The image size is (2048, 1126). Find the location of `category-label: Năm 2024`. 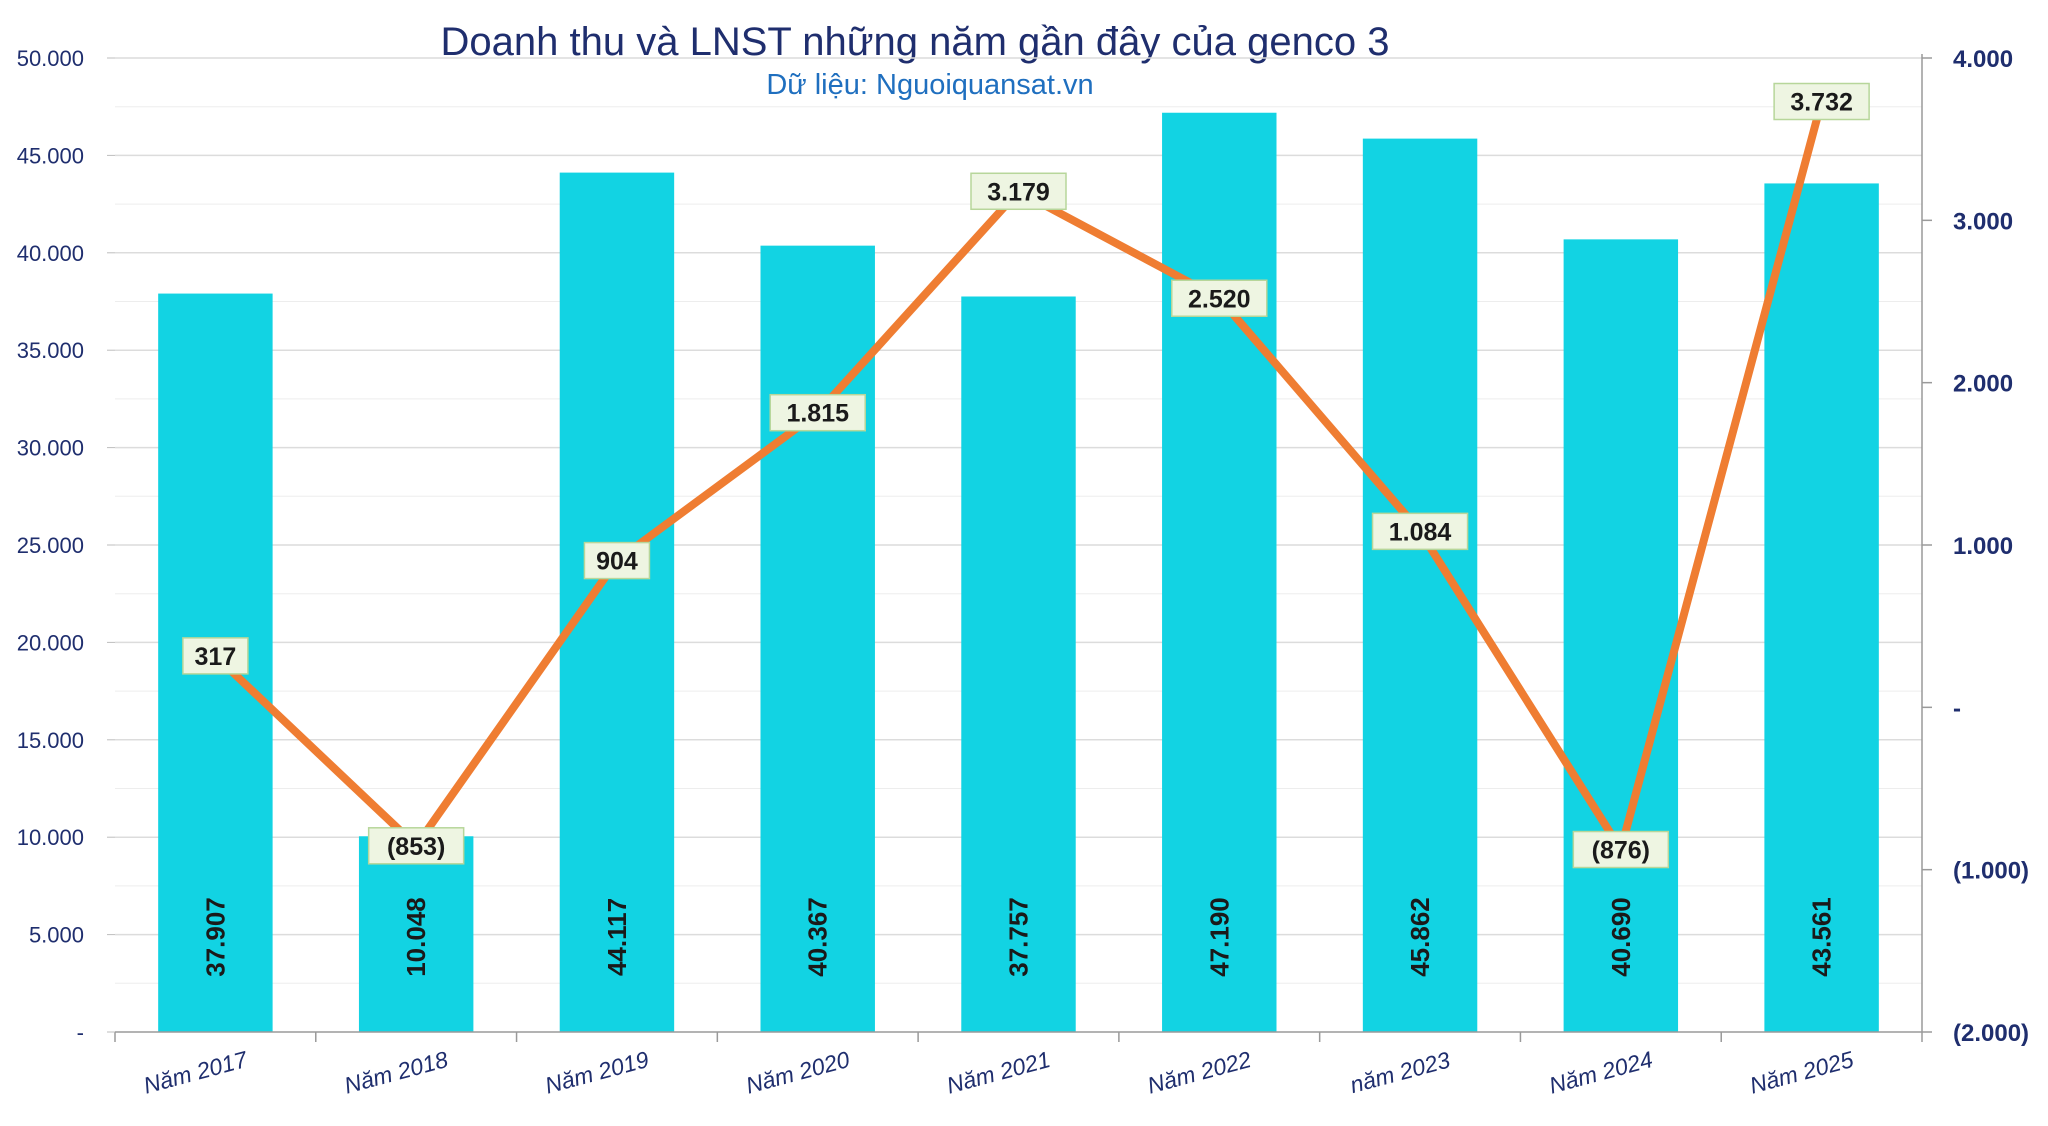

category-label: Năm 2024 is located at coordinates (1600, 1072).